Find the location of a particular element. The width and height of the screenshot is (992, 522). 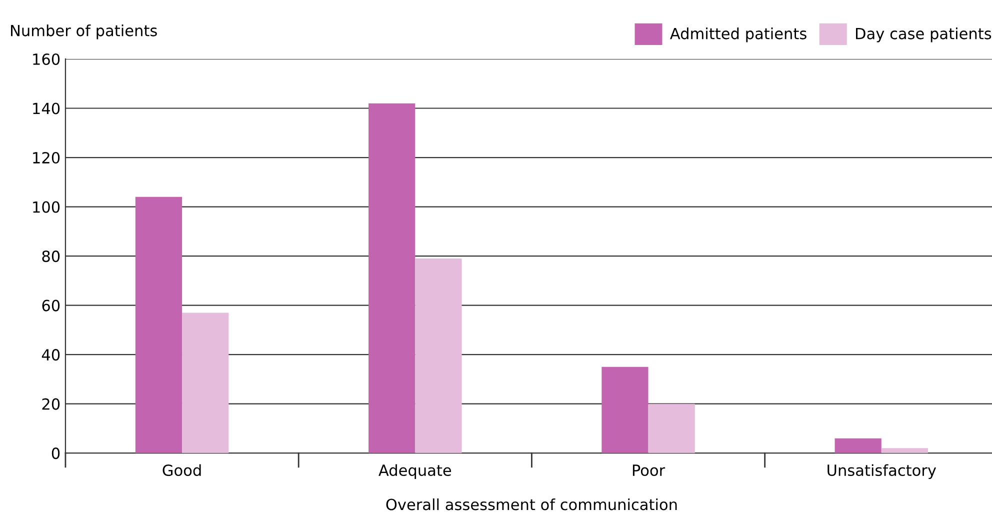

x-tick-label: Unsatisfactory is located at coordinates (882, 471).